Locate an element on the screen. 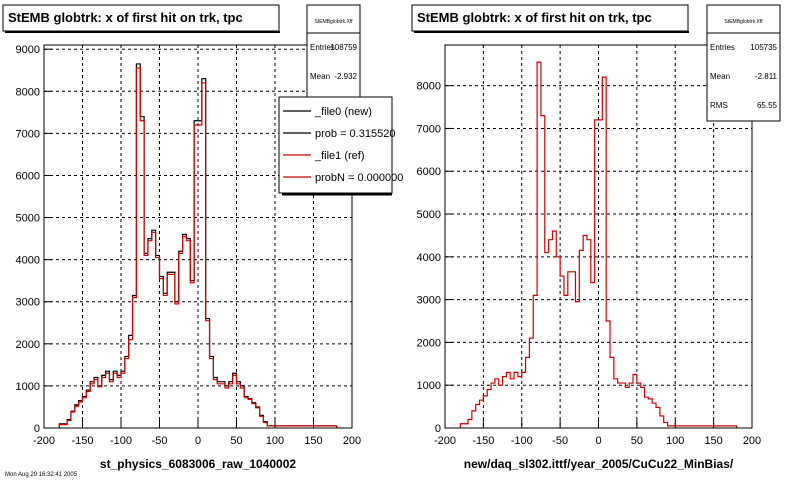 Image resolution: width=800 pixels, height=480 pixels. stats-value: -2.811 is located at coordinates (766, 76).